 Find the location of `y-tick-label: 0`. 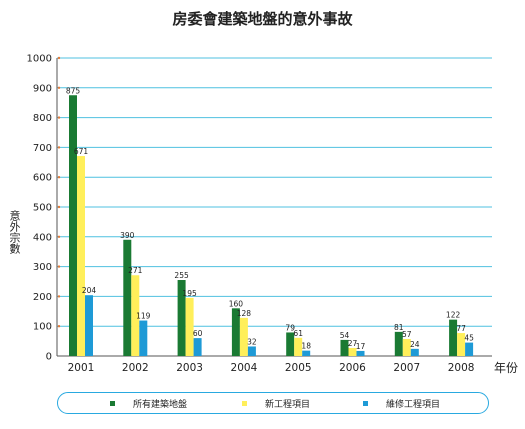

y-tick-label: 0 is located at coordinates (49, 357).